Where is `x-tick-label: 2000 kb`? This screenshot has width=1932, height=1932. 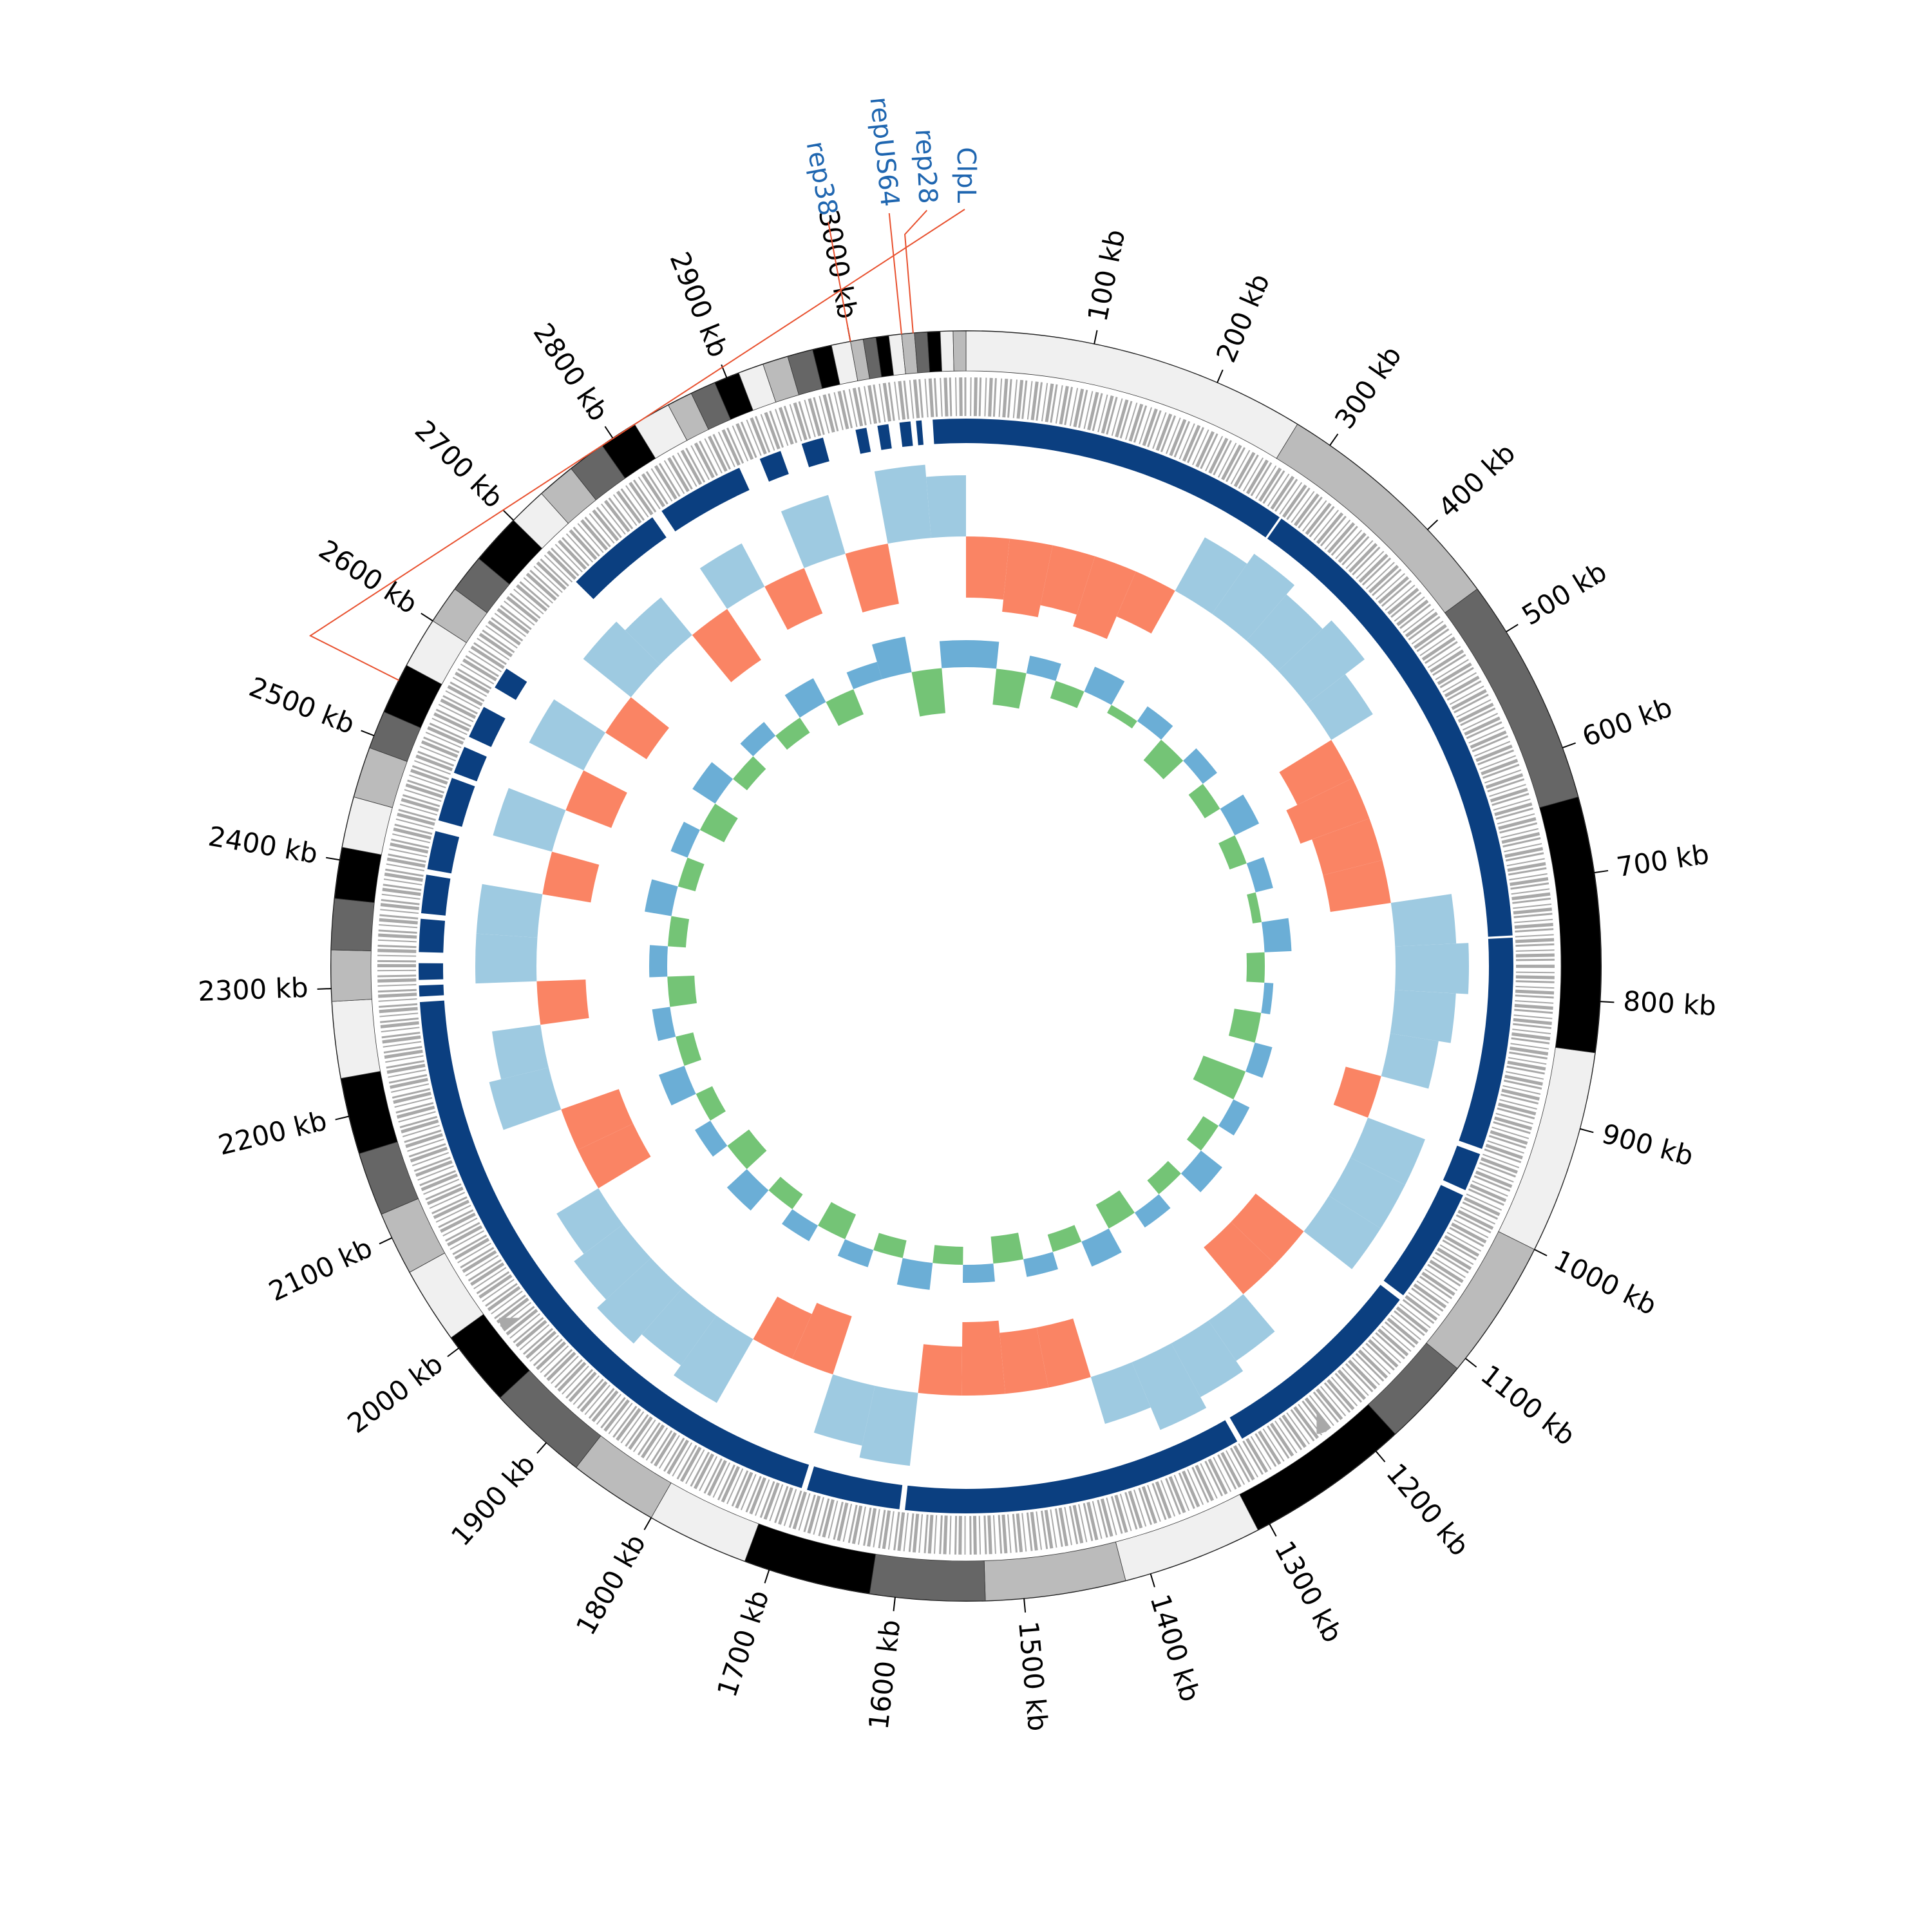
x-tick-label: 2000 kb is located at coordinates (395, 1393).